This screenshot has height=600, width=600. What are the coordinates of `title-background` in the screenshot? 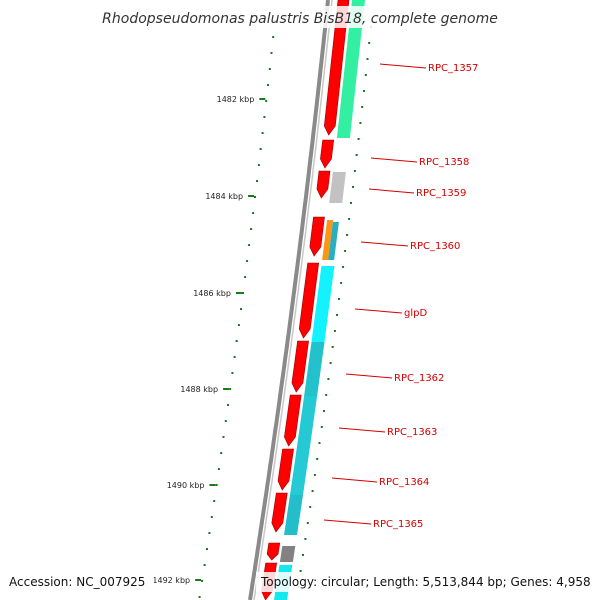 It's located at (300, 17).